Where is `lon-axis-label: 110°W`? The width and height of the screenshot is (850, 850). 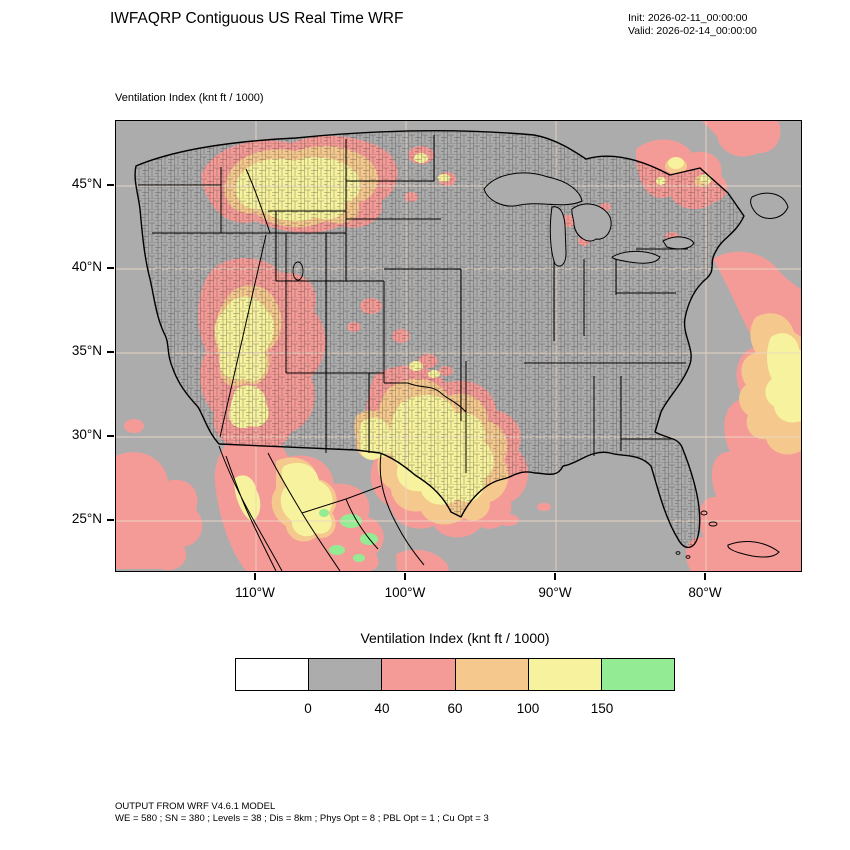
lon-axis-label: 110°W is located at coordinates (255, 592).